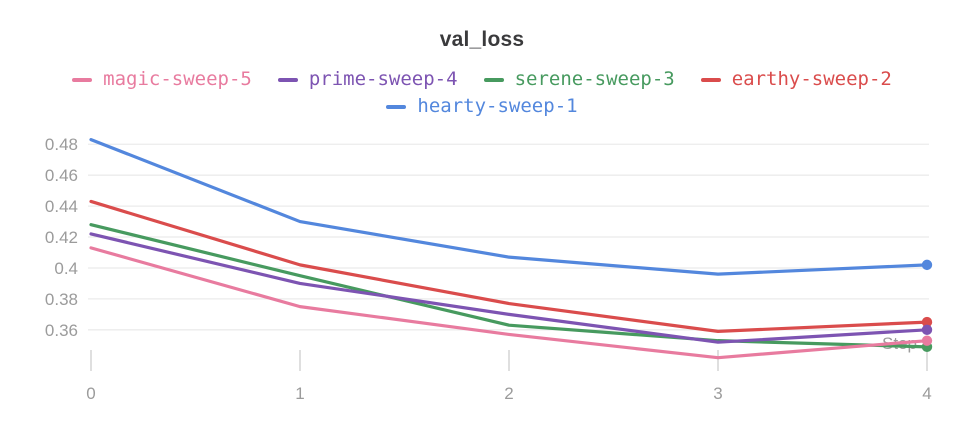 The image size is (964, 435). What do you see at coordinates (61, 299) in the screenshot?
I see `y-tick-label: 0.38` at bounding box center [61, 299].